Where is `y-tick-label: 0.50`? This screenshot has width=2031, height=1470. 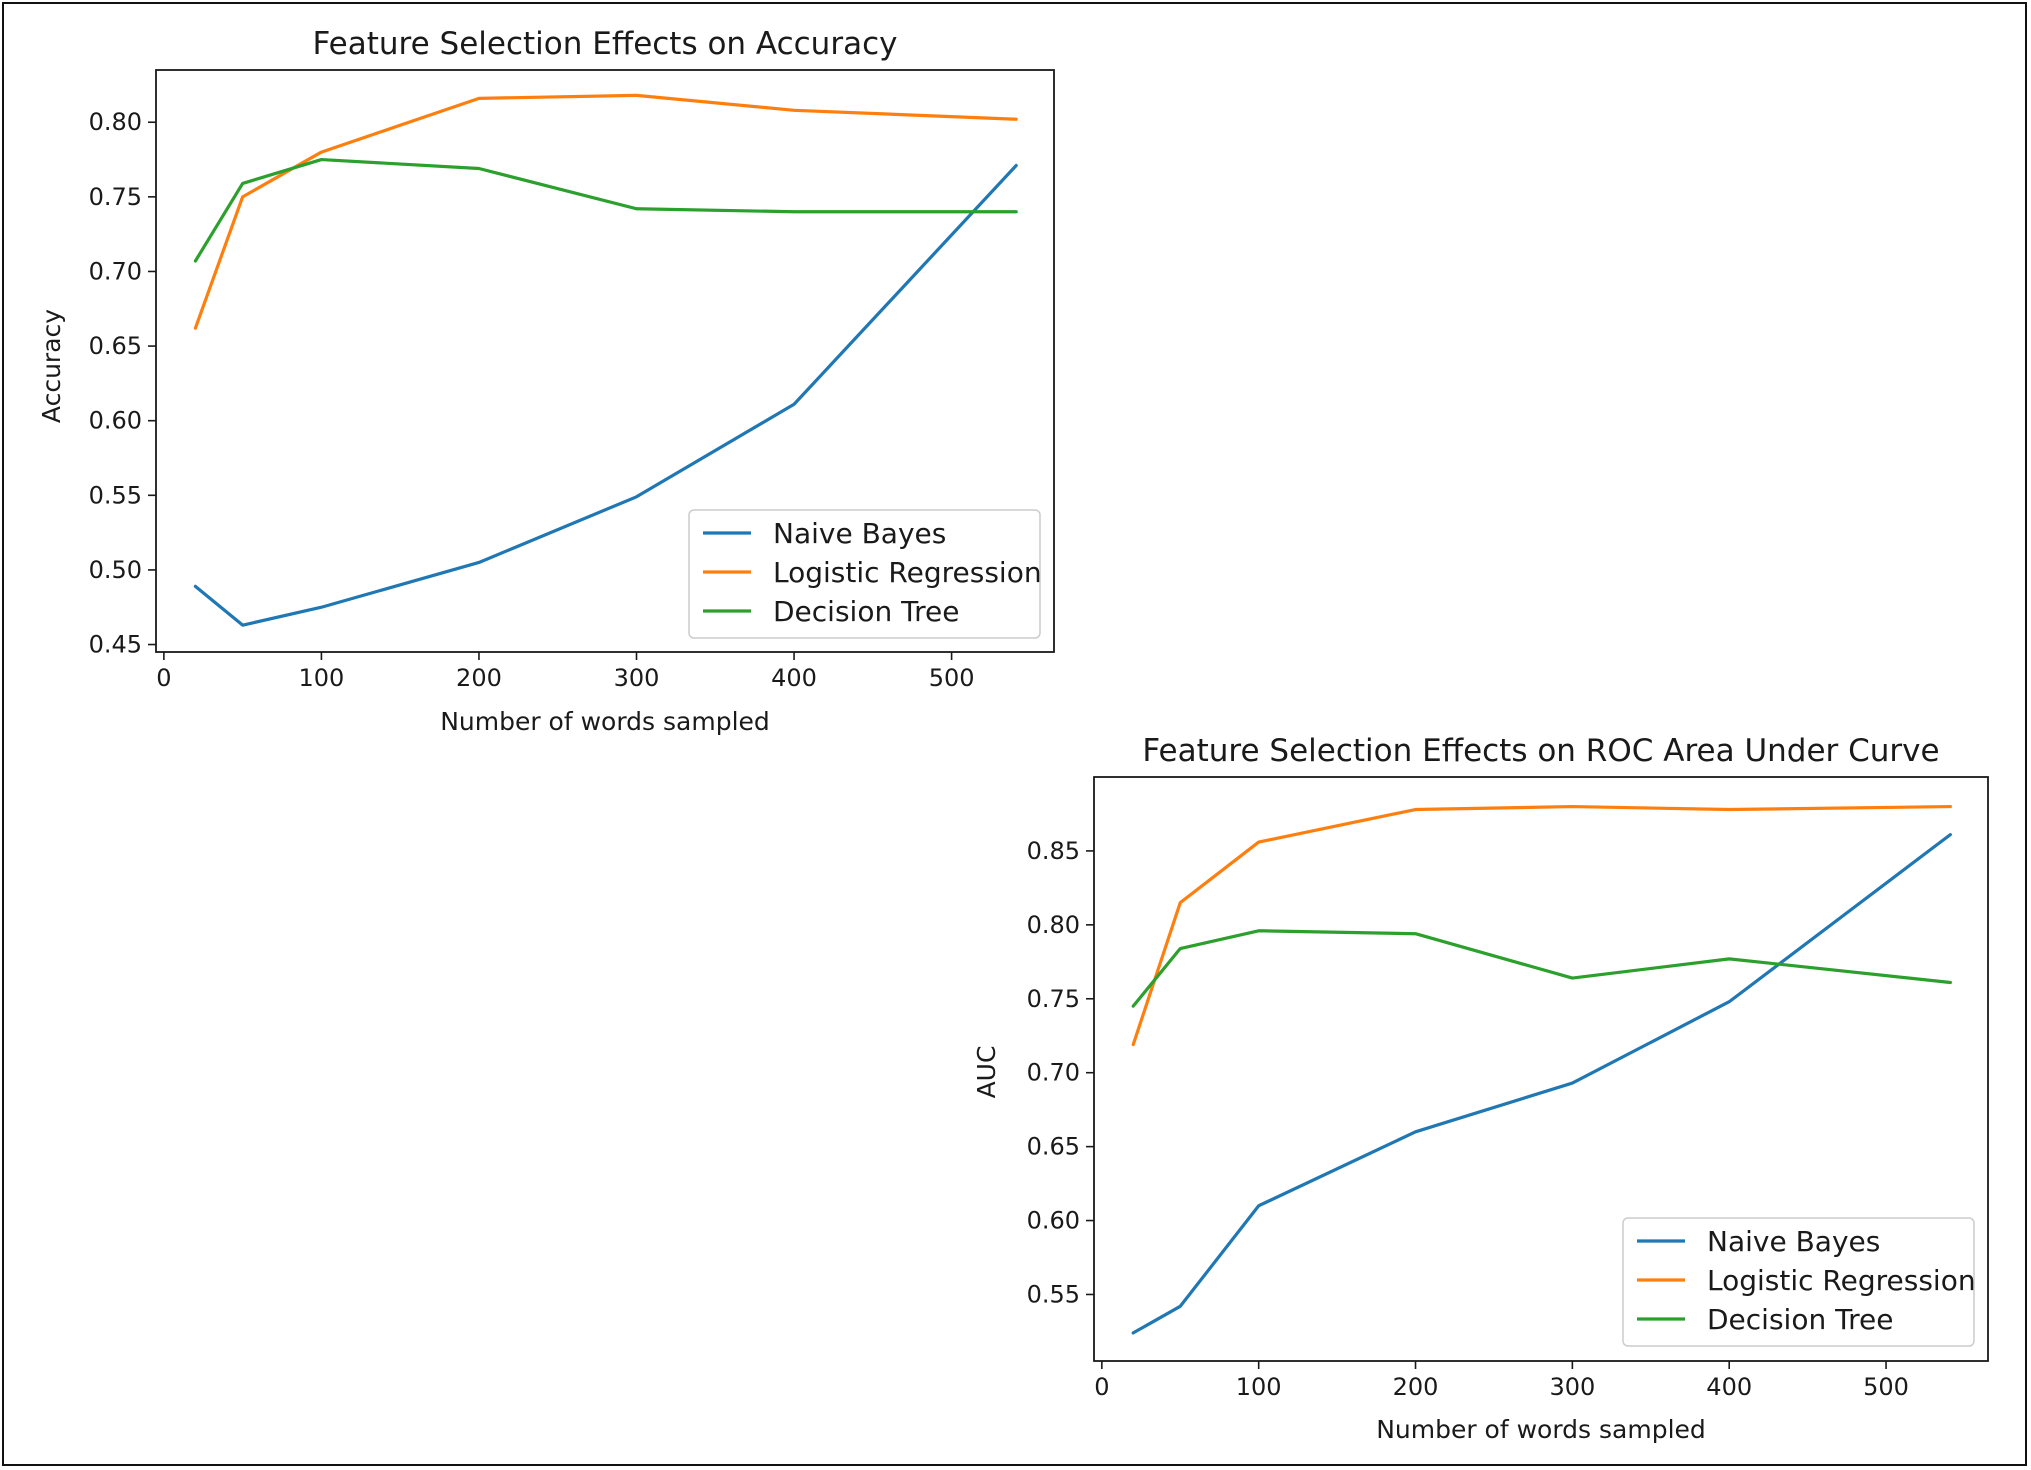
y-tick-label: 0.50 is located at coordinates (115, 570).